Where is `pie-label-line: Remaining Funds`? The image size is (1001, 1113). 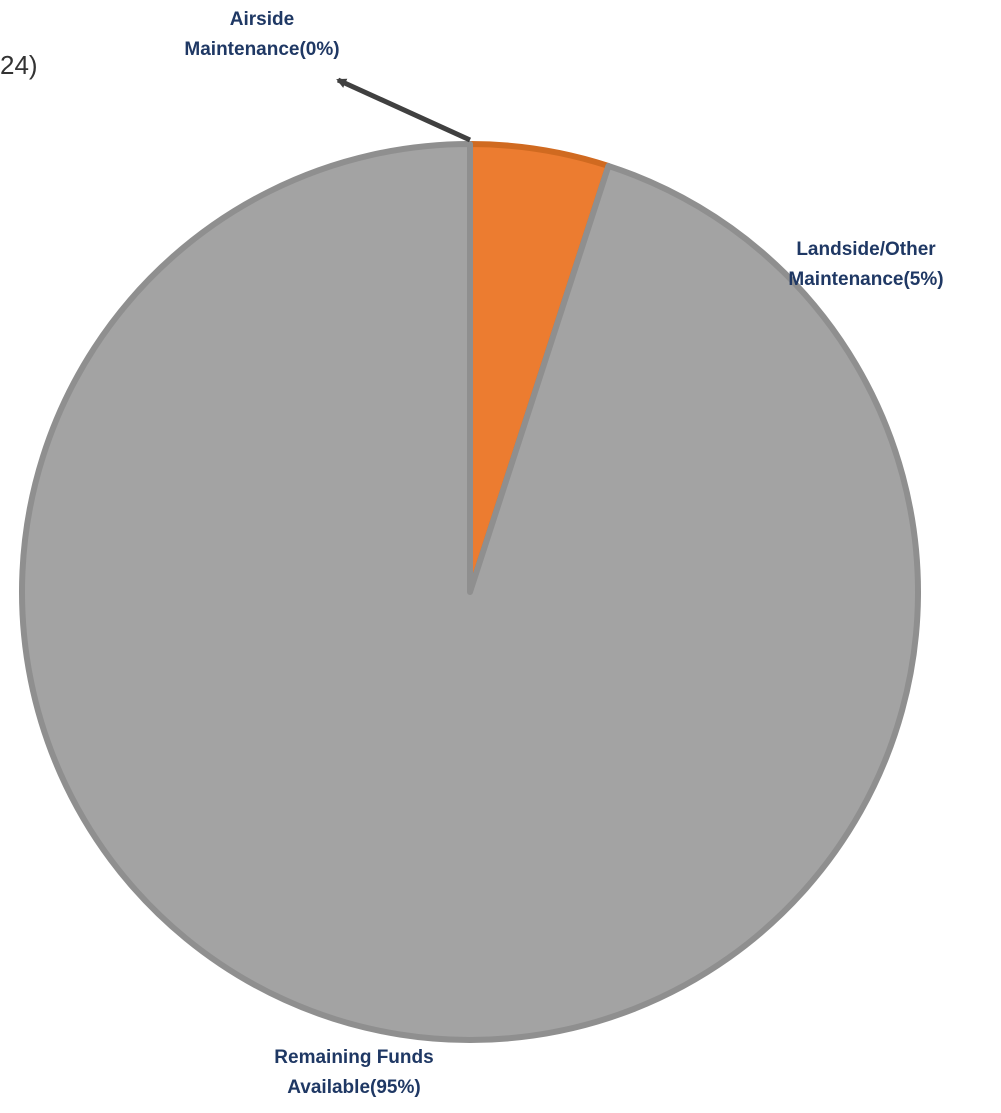 pie-label-line: Remaining Funds is located at coordinates (353, 1057).